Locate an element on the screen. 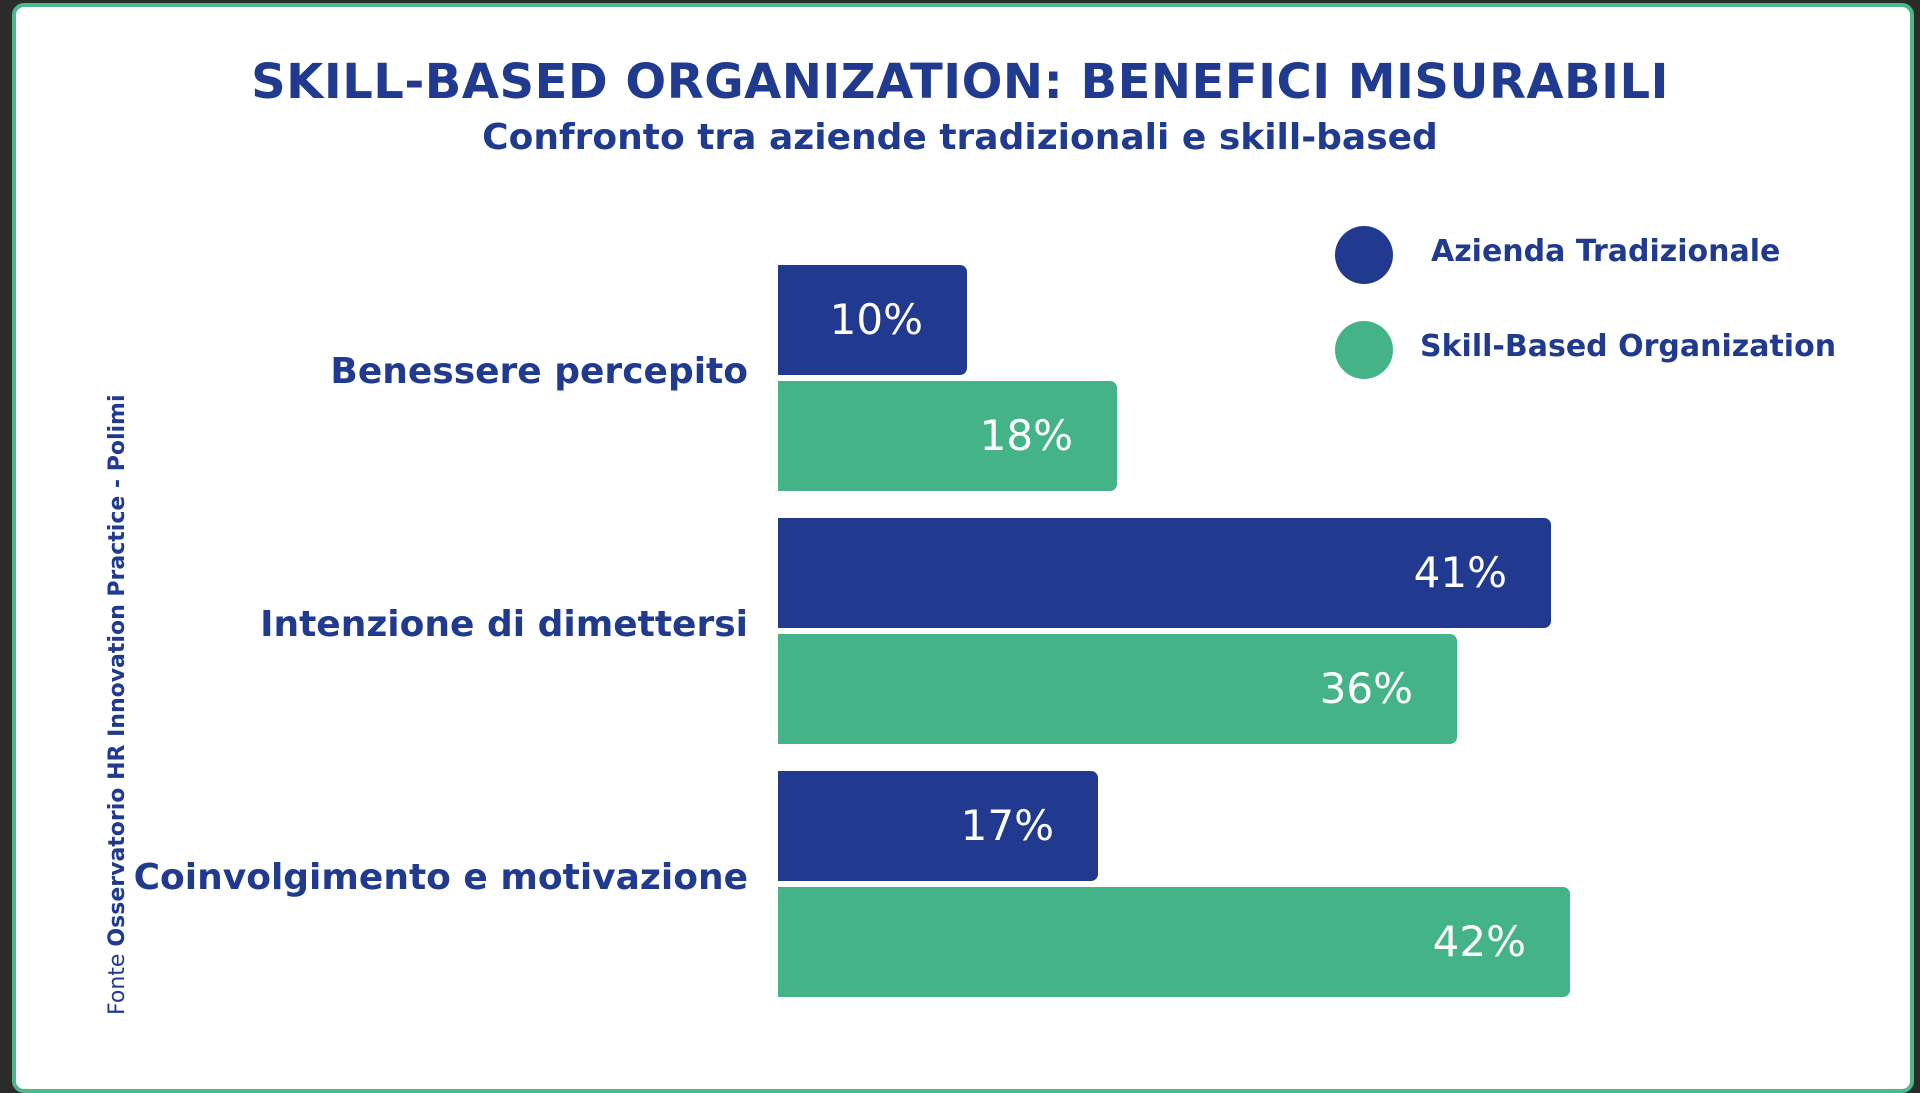 This screenshot has width=1920, height=1093. source-prefix: Fonte is located at coordinates (117, 984).